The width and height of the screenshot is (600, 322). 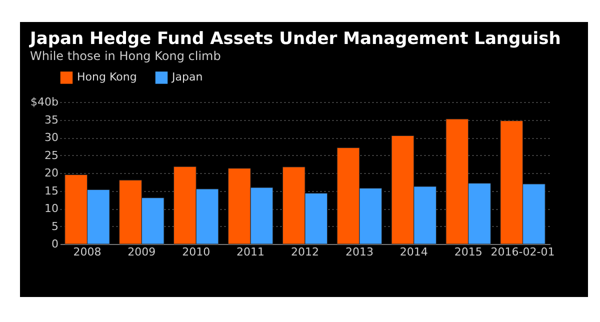 I want to click on x-tick-label: 2012, so click(x=305, y=252).